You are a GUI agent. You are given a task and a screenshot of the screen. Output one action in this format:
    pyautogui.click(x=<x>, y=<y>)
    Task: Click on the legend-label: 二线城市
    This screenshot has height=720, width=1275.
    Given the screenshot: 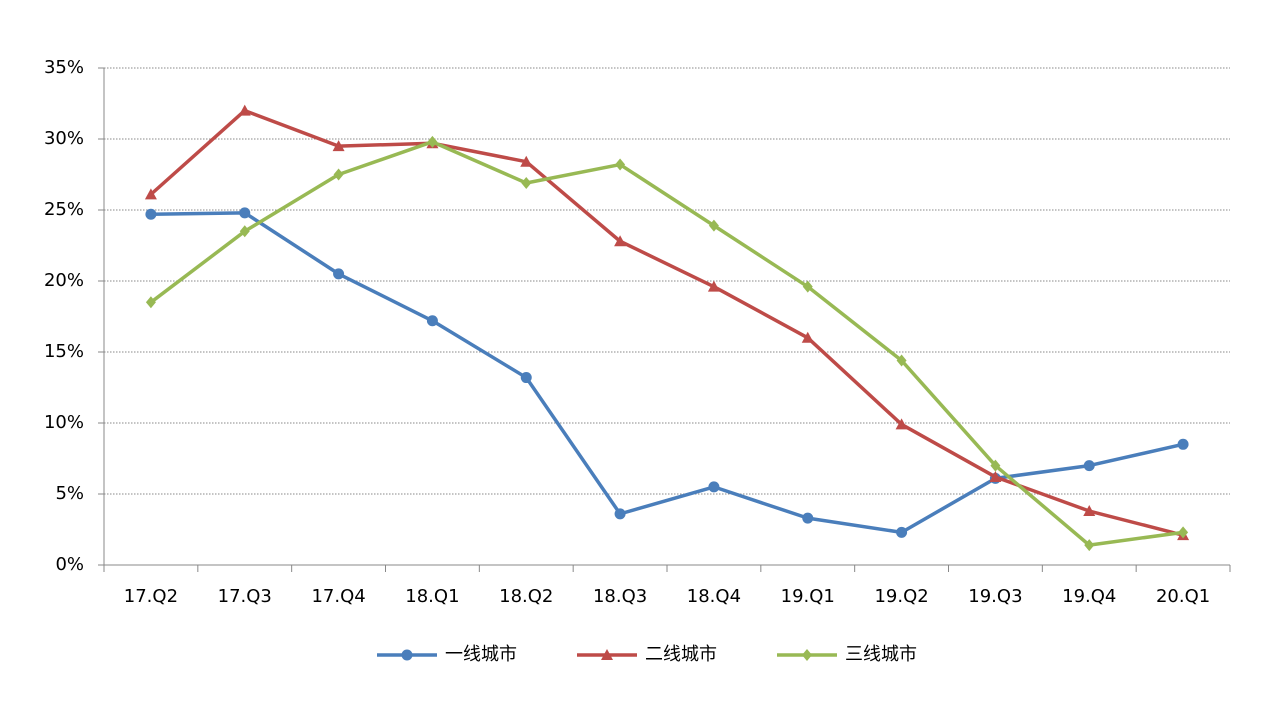 What is the action you would take?
    pyautogui.click(x=681, y=654)
    